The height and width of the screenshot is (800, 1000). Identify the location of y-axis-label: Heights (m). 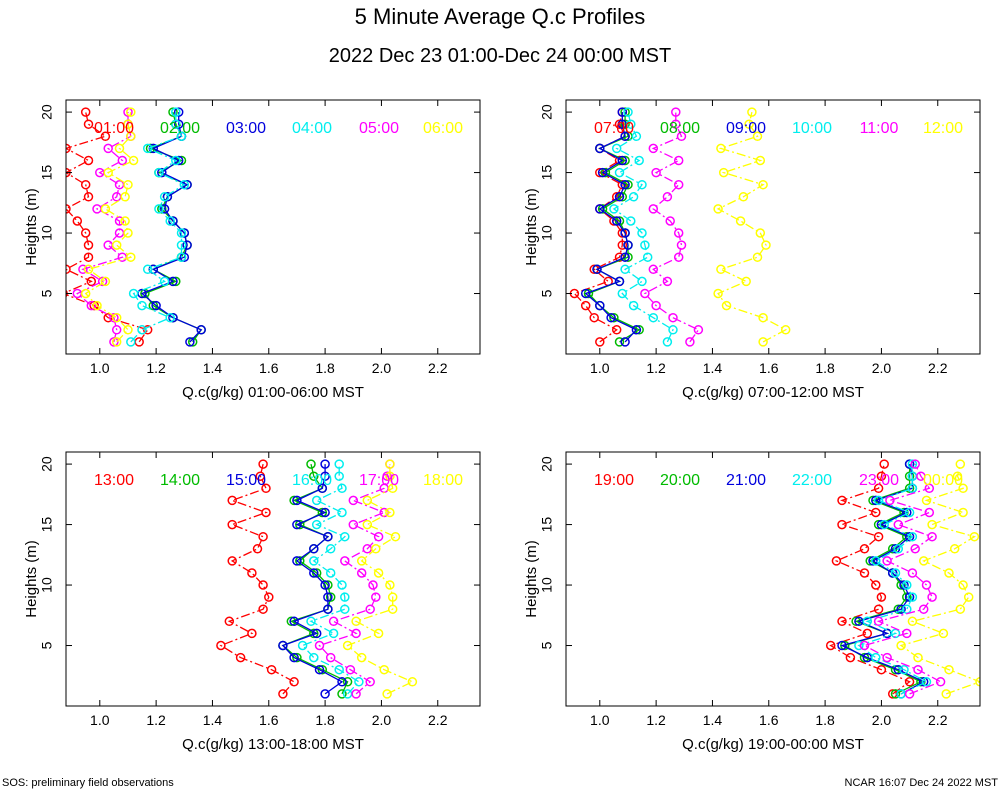
(531, 227).